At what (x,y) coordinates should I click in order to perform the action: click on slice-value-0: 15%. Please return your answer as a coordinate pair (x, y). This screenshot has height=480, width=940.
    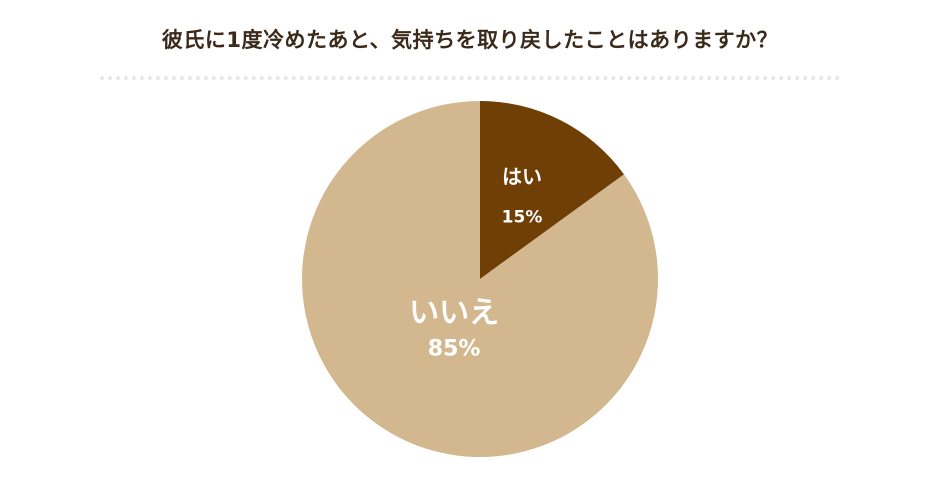
    Looking at the image, I should click on (522, 217).